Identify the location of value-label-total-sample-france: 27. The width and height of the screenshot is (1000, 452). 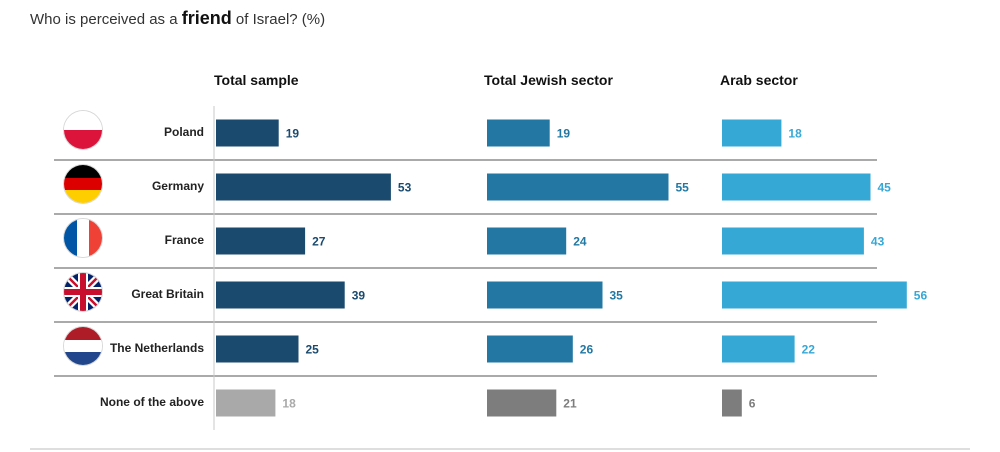
(319, 242).